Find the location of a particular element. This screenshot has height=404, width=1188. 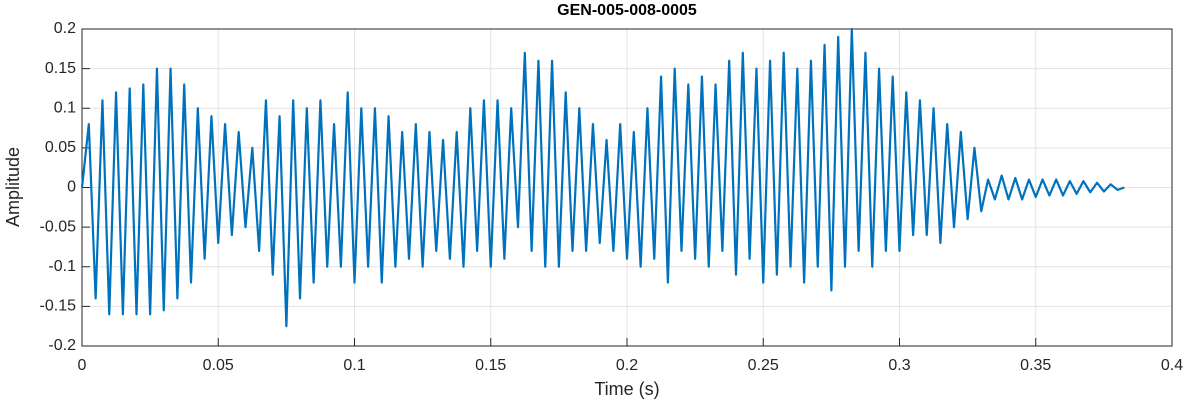

chart-title: GEN-005-008-0005 is located at coordinates (627, 10).